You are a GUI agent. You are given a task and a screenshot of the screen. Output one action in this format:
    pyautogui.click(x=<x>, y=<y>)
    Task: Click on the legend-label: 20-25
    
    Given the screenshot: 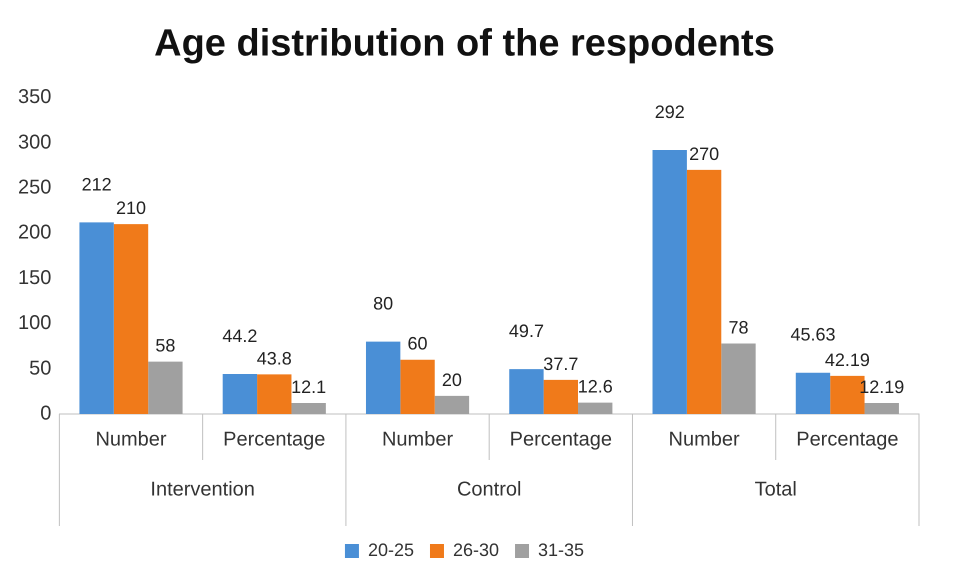 What is the action you would take?
    pyautogui.click(x=391, y=550)
    